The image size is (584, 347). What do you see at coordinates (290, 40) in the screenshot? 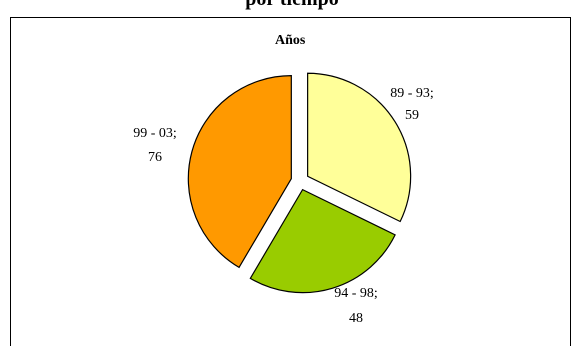
I see `chart-title: Años` at bounding box center [290, 40].